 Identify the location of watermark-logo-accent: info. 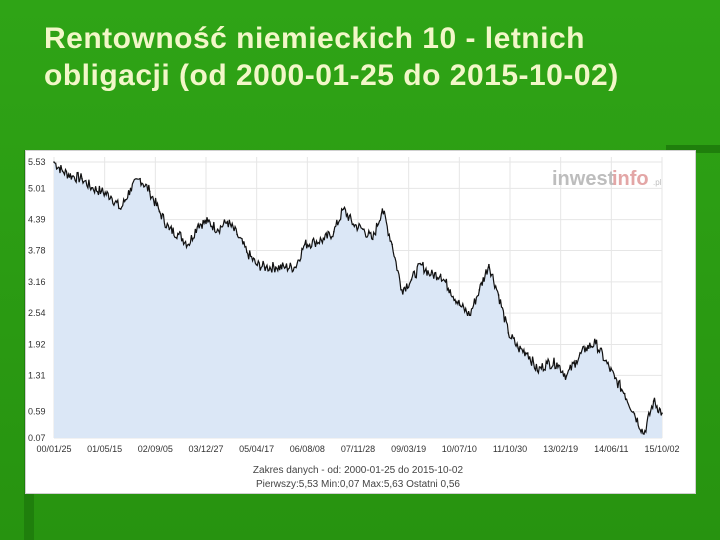
(630, 179).